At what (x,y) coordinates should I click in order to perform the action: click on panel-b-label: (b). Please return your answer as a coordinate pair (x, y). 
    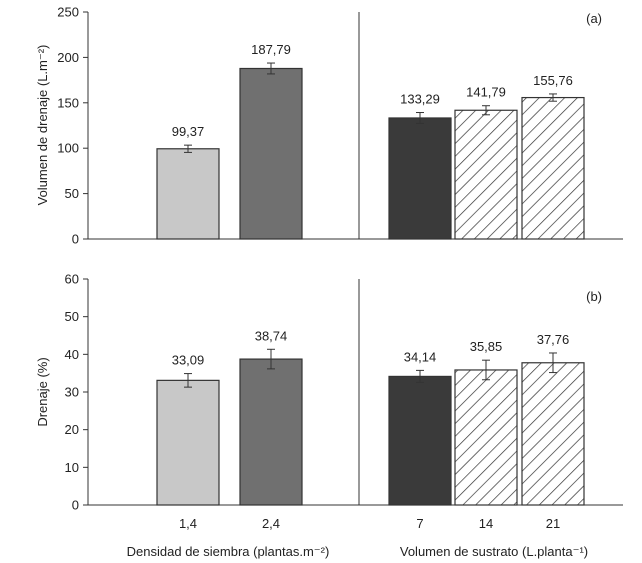
    Looking at the image, I should click on (594, 296).